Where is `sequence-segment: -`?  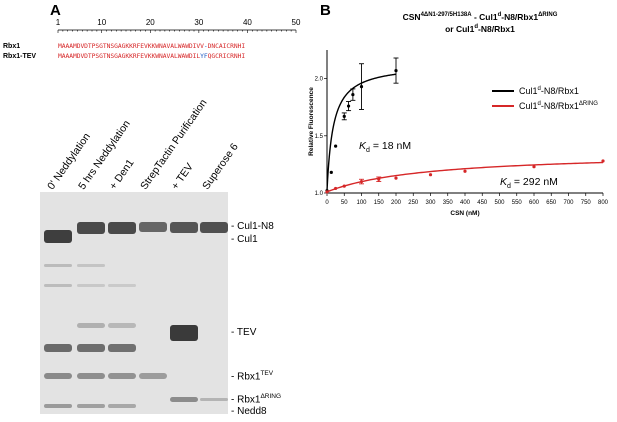
sequence-segment: - is located at coordinates (205, 46).